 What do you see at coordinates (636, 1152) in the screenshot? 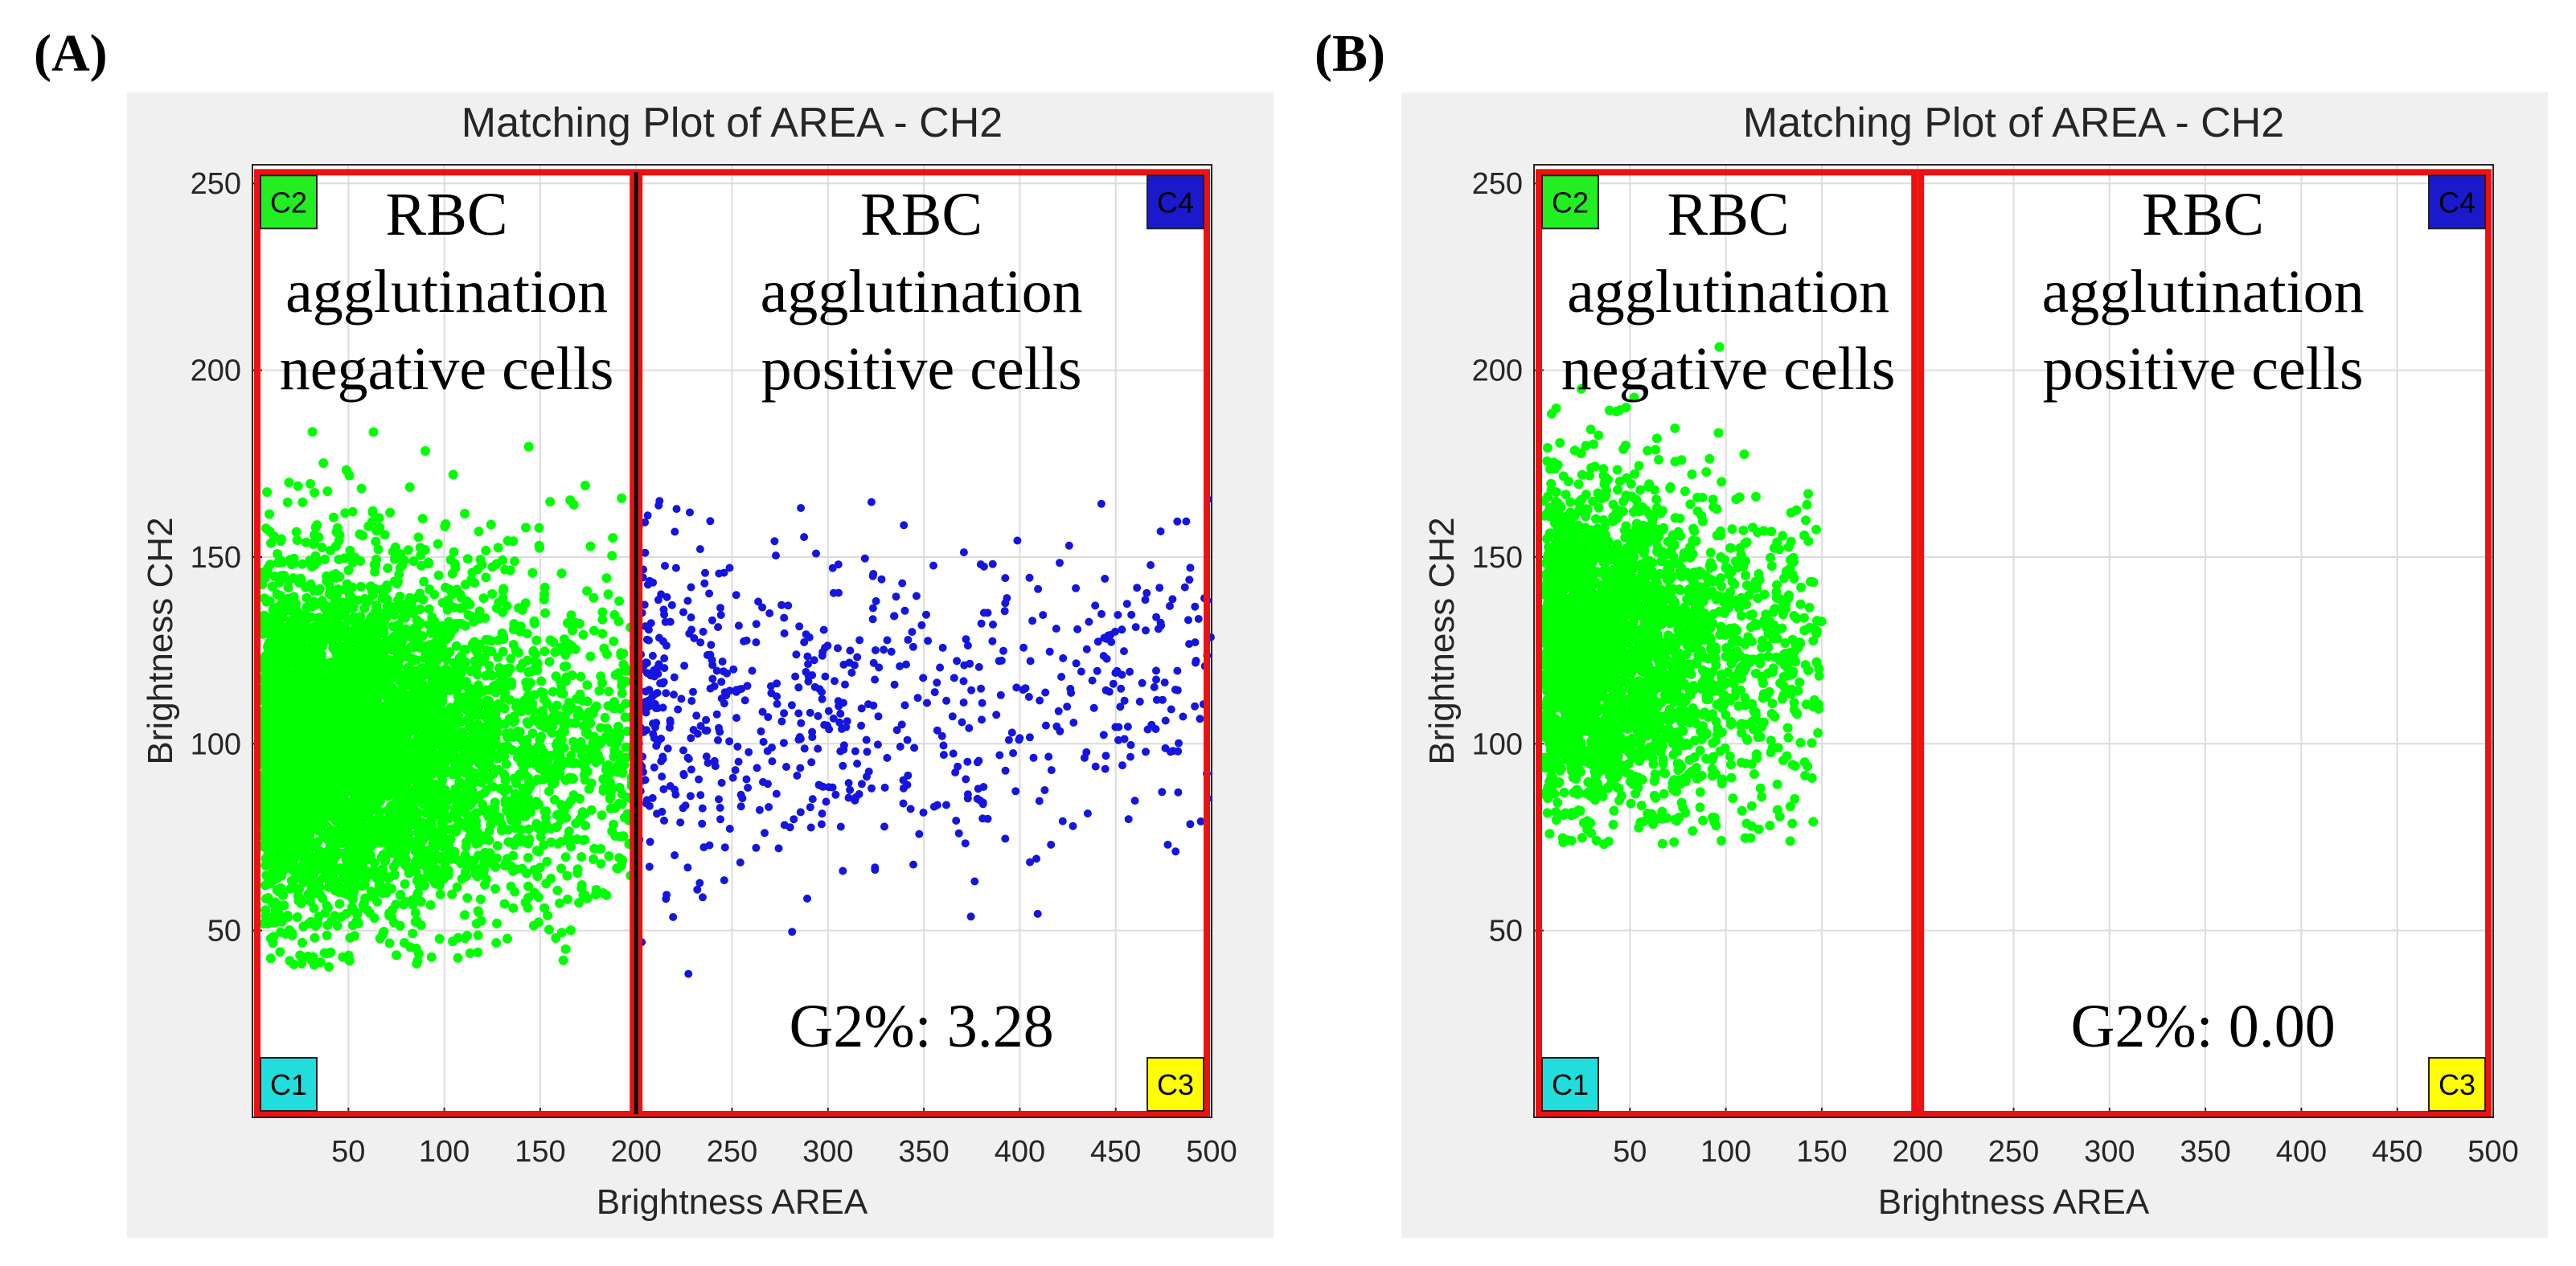
I see `x-tick-label: 200` at bounding box center [636, 1152].